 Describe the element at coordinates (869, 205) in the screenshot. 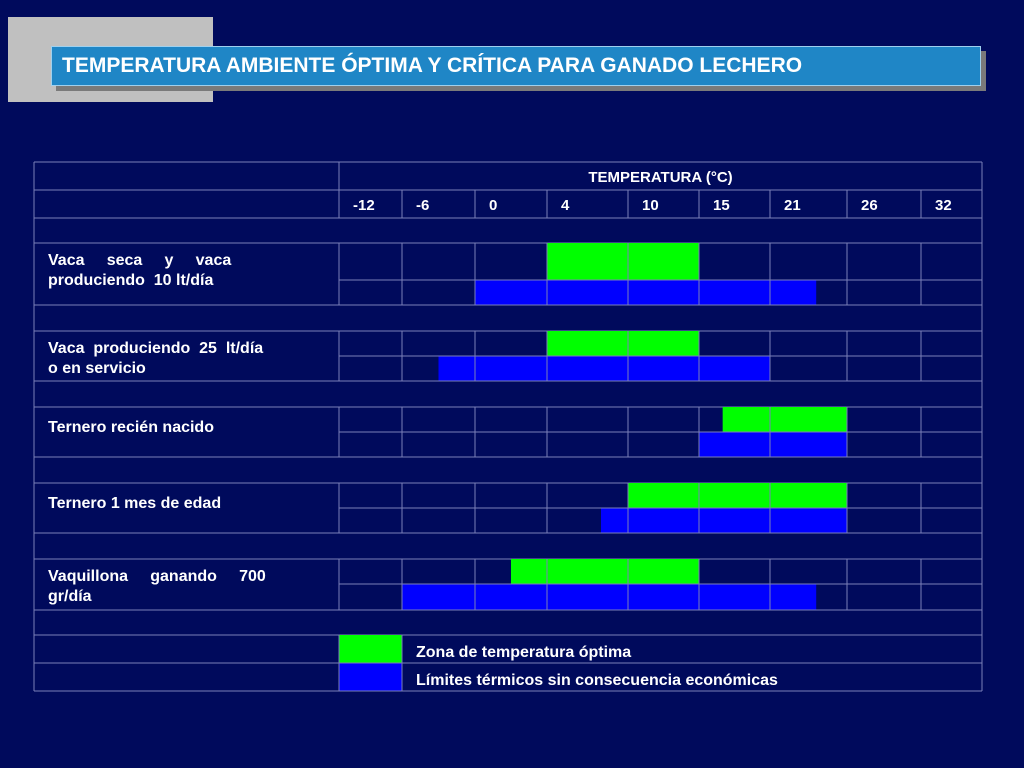

I see `tick-label: 26` at that location.